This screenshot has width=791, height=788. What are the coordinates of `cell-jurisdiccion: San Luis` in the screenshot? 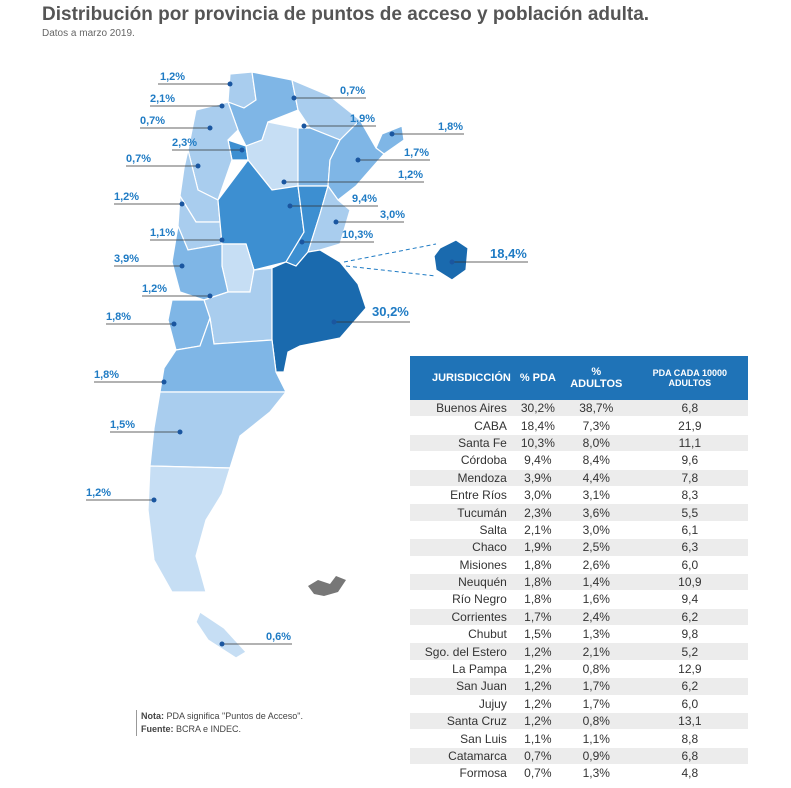 It's located at (462, 738).